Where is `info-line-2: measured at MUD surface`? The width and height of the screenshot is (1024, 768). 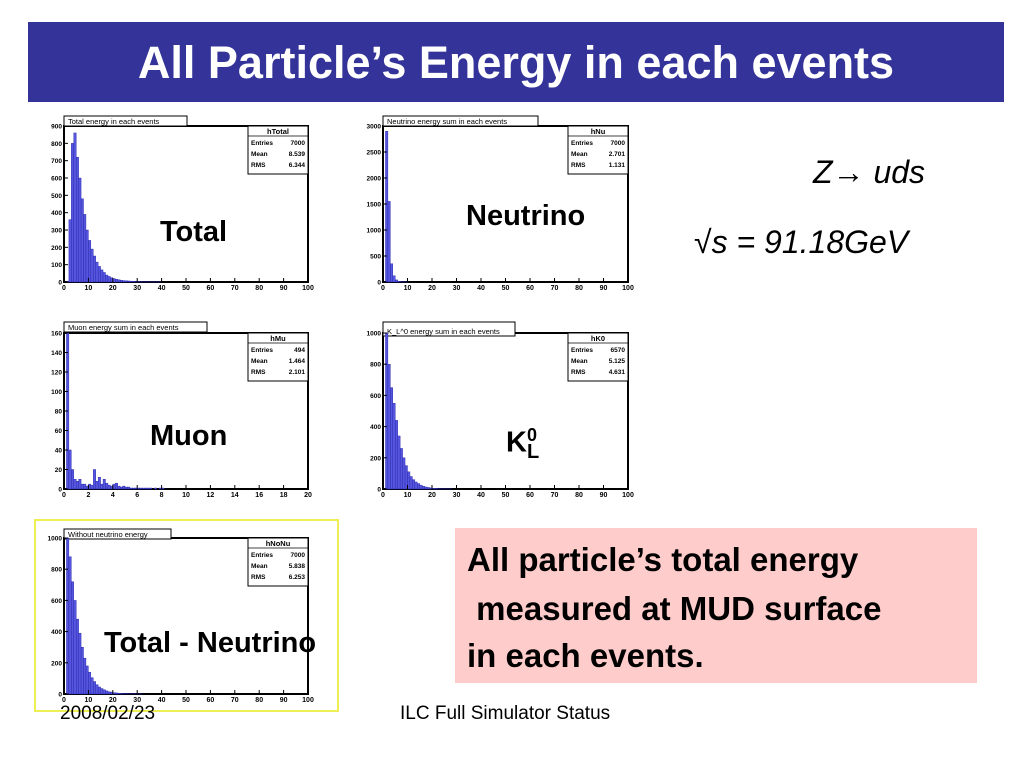
info-line-2: measured at MUD surface is located at coordinates (674, 608).